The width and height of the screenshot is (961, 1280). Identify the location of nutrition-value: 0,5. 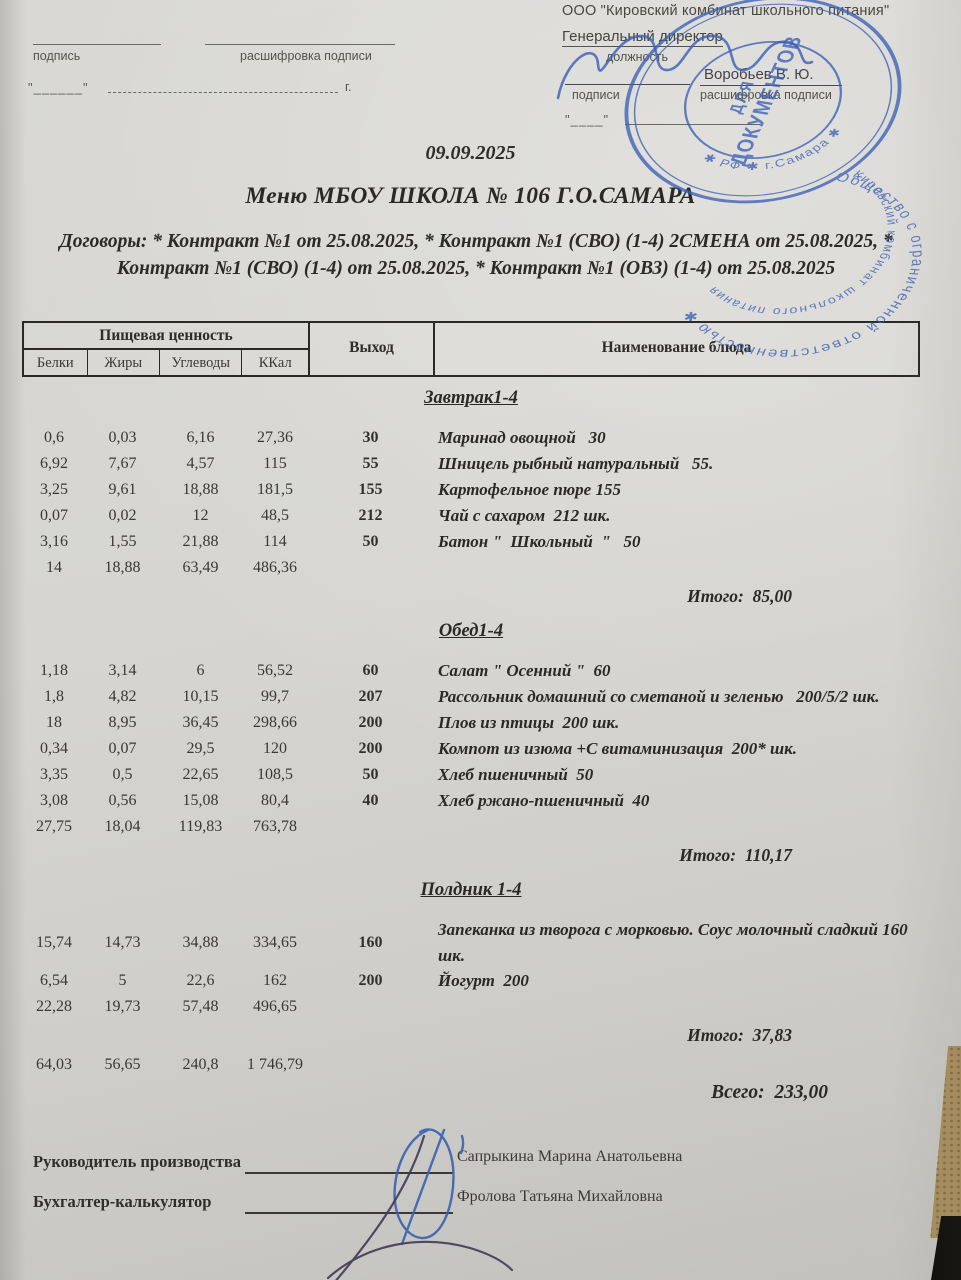
(122, 774).